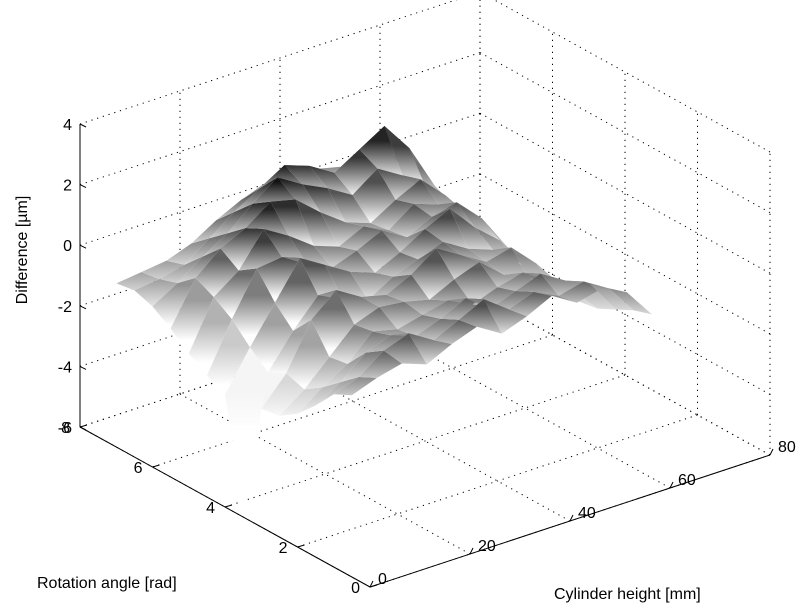  I want to click on x-tick-label: 20, so click(487, 546).